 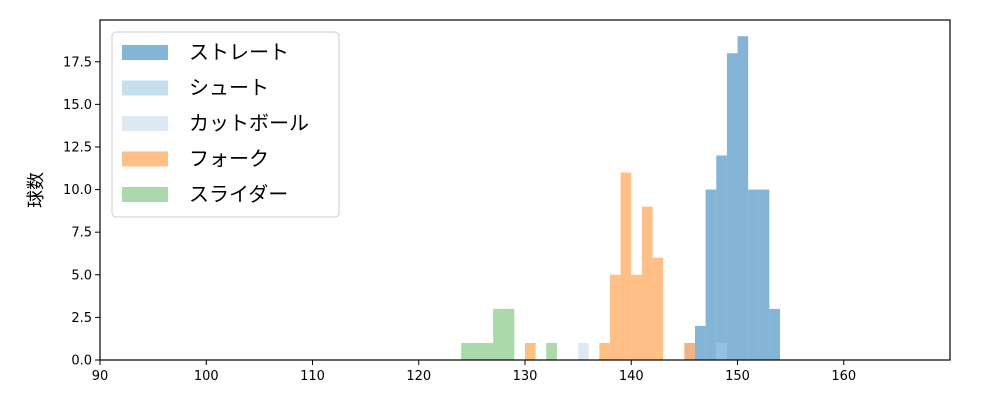 I want to click on y-tick-label: 17.5, so click(x=77, y=62).